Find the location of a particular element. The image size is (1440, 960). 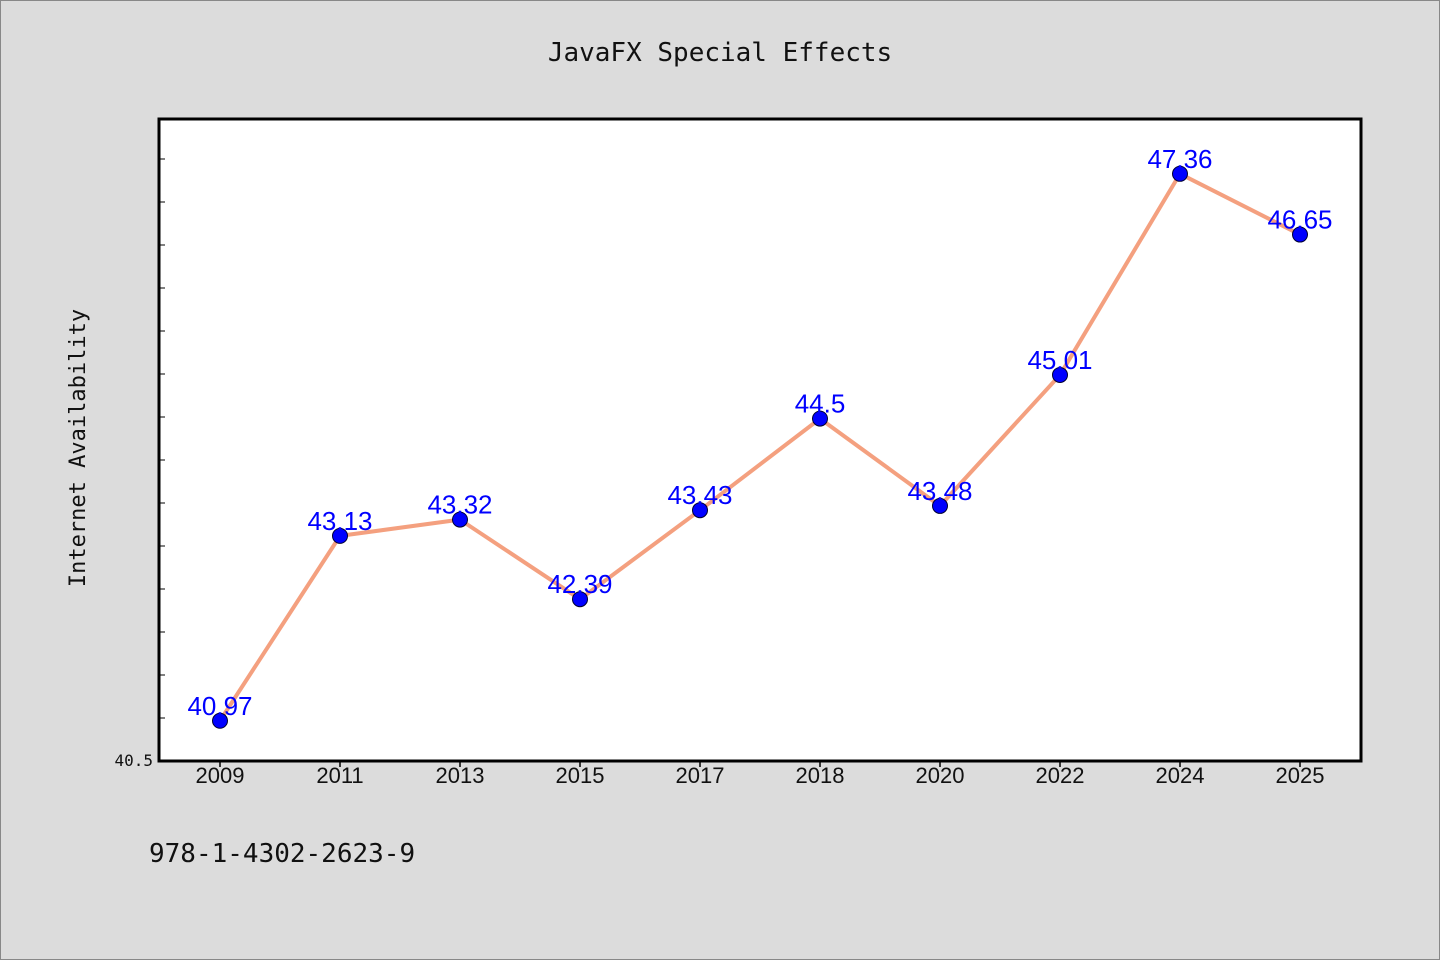

y-axis-title: Internet Availability is located at coordinates (78, 448).